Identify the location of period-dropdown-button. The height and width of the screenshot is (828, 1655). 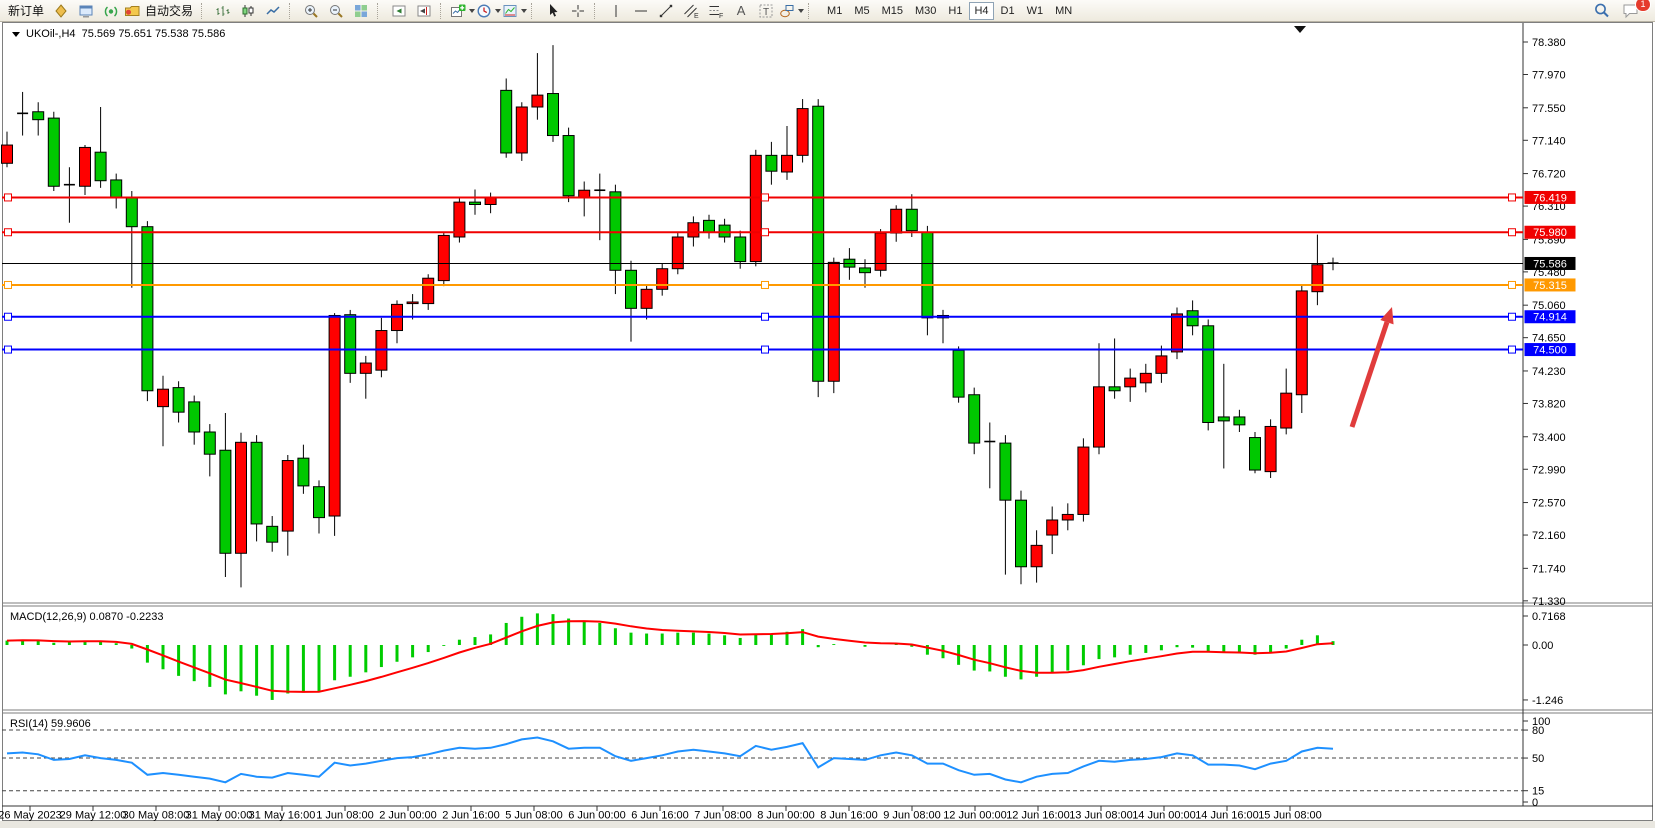
(489, 11).